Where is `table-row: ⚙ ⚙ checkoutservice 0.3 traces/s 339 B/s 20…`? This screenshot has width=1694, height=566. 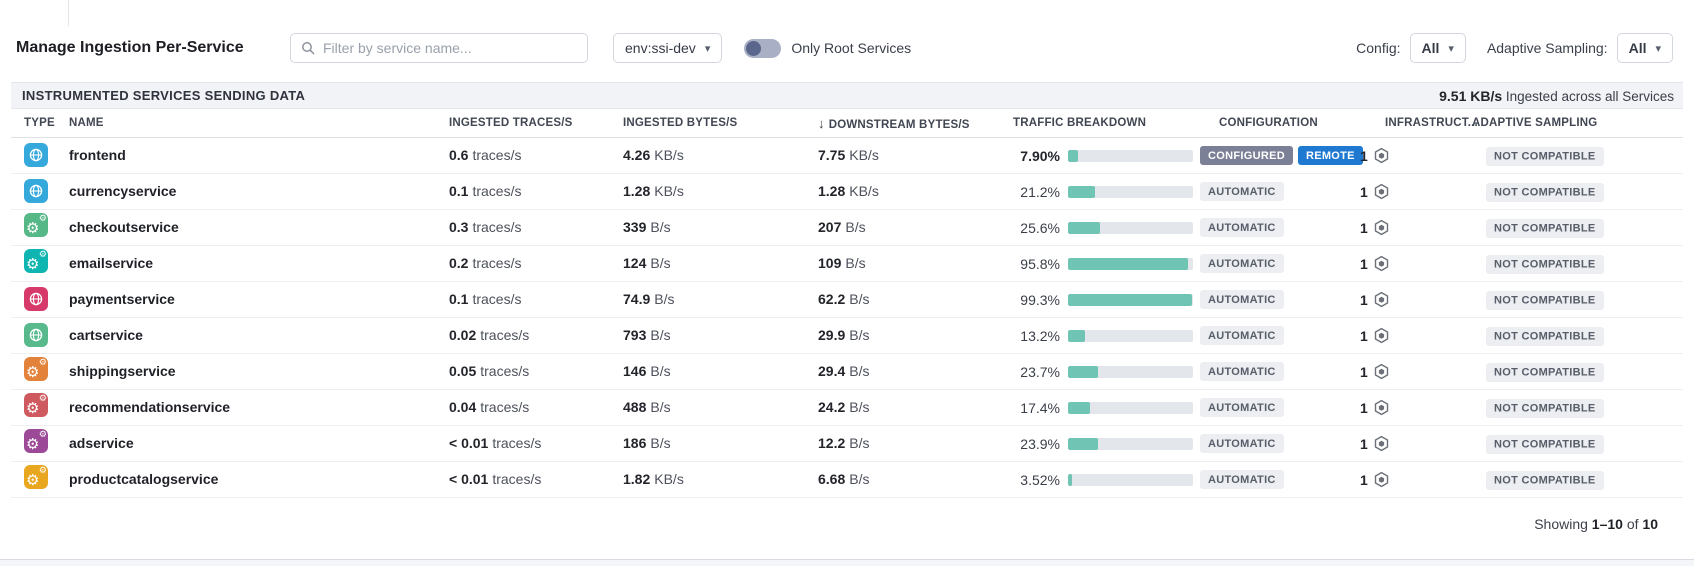
table-row: ⚙ ⚙ checkoutservice 0.3 traces/s 339 B/s 20… is located at coordinates (847, 228).